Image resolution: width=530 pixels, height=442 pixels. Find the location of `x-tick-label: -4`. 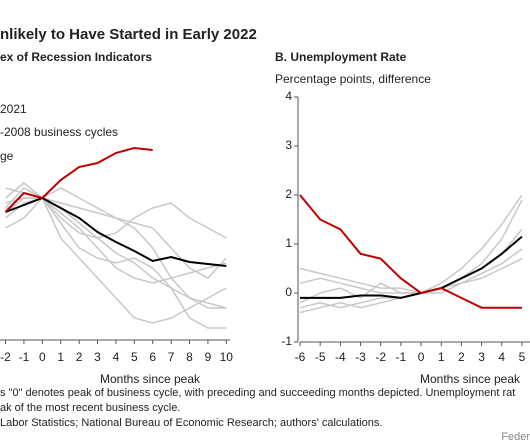

x-tick-label: -4 is located at coordinates (340, 357).